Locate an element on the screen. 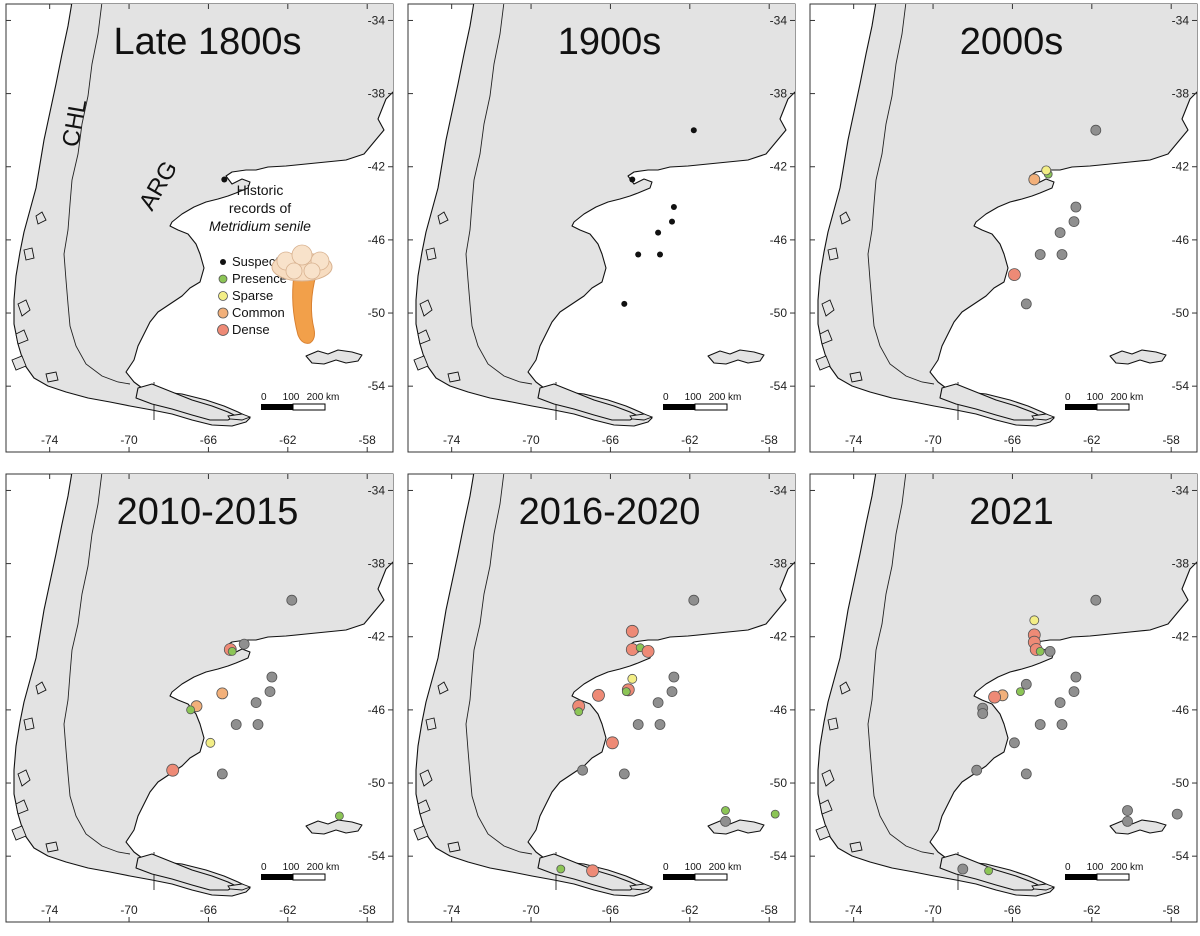  legend-title-line2: records of is located at coordinates (260, 208).